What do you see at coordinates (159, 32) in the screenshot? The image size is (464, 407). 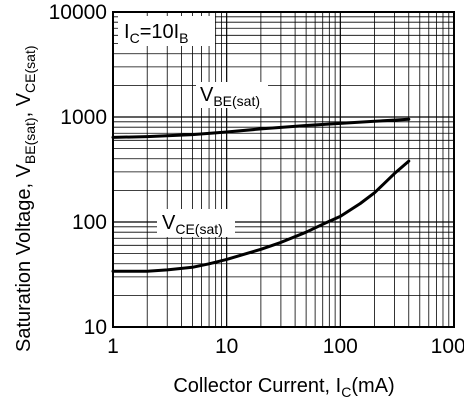 I see `condition-eq: =10I` at bounding box center [159, 32].